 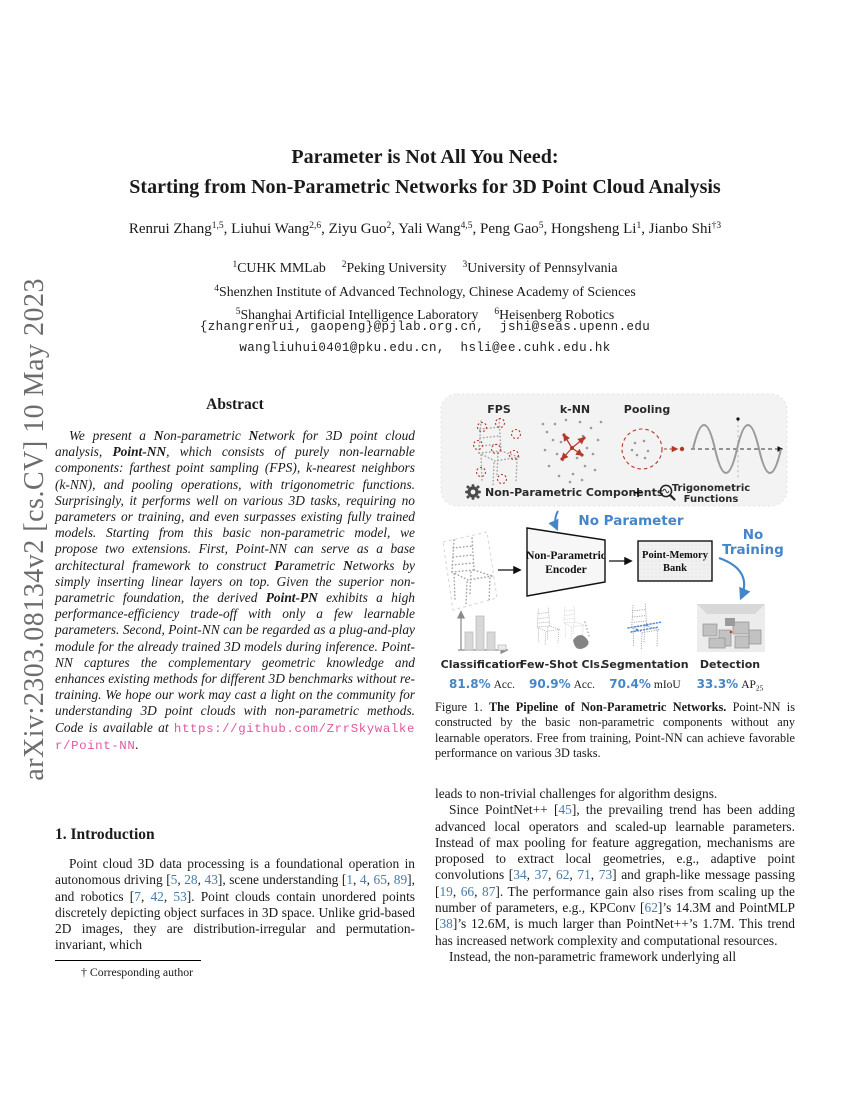 What do you see at coordinates (137, 744) in the screenshot?
I see `text-run: .` at bounding box center [137, 744].